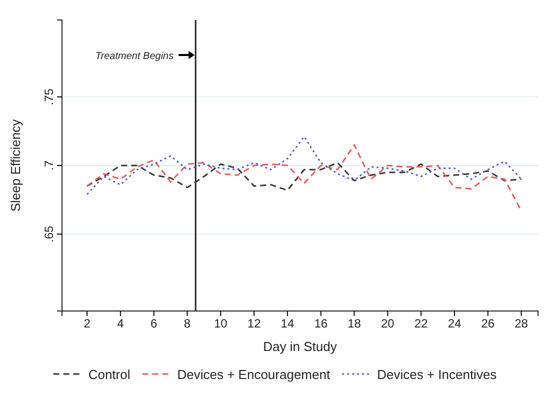  What do you see at coordinates (388, 323) in the screenshot?
I see `x-tick-label: 20` at bounding box center [388, 323].